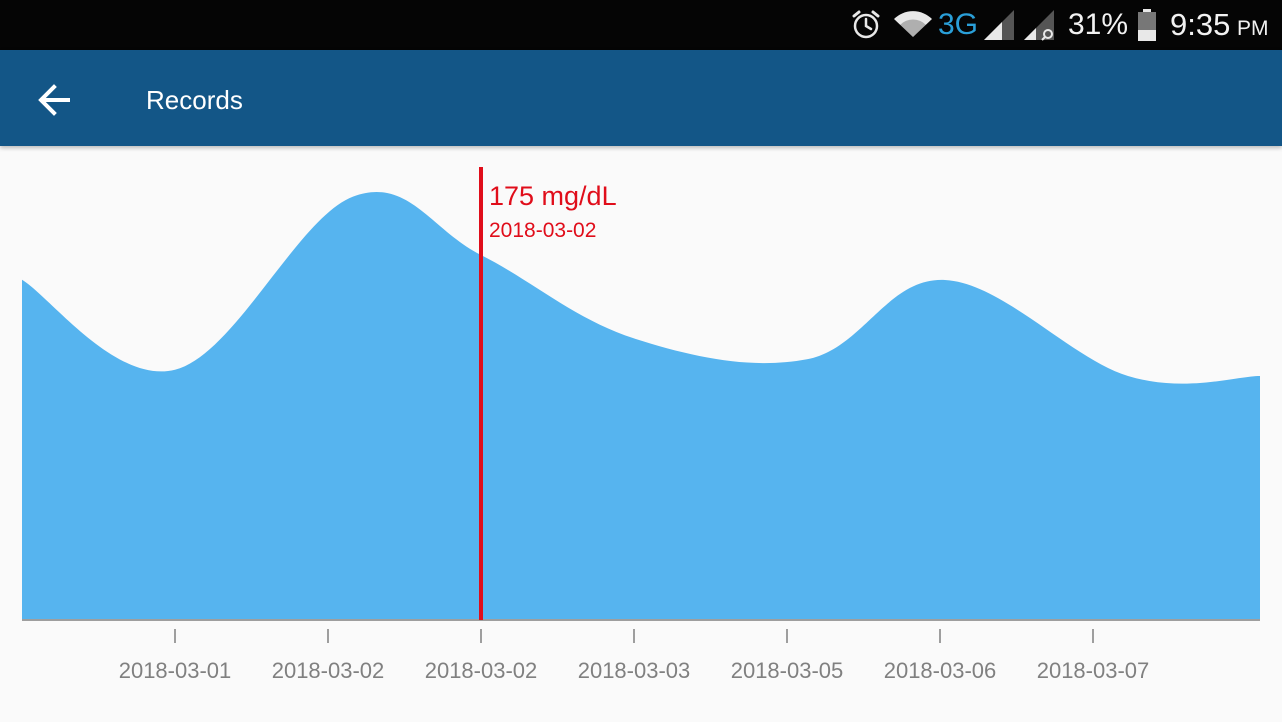 The image size is (1282, 722). I want to click on battery-percent: 31%, so click(1098, 24).